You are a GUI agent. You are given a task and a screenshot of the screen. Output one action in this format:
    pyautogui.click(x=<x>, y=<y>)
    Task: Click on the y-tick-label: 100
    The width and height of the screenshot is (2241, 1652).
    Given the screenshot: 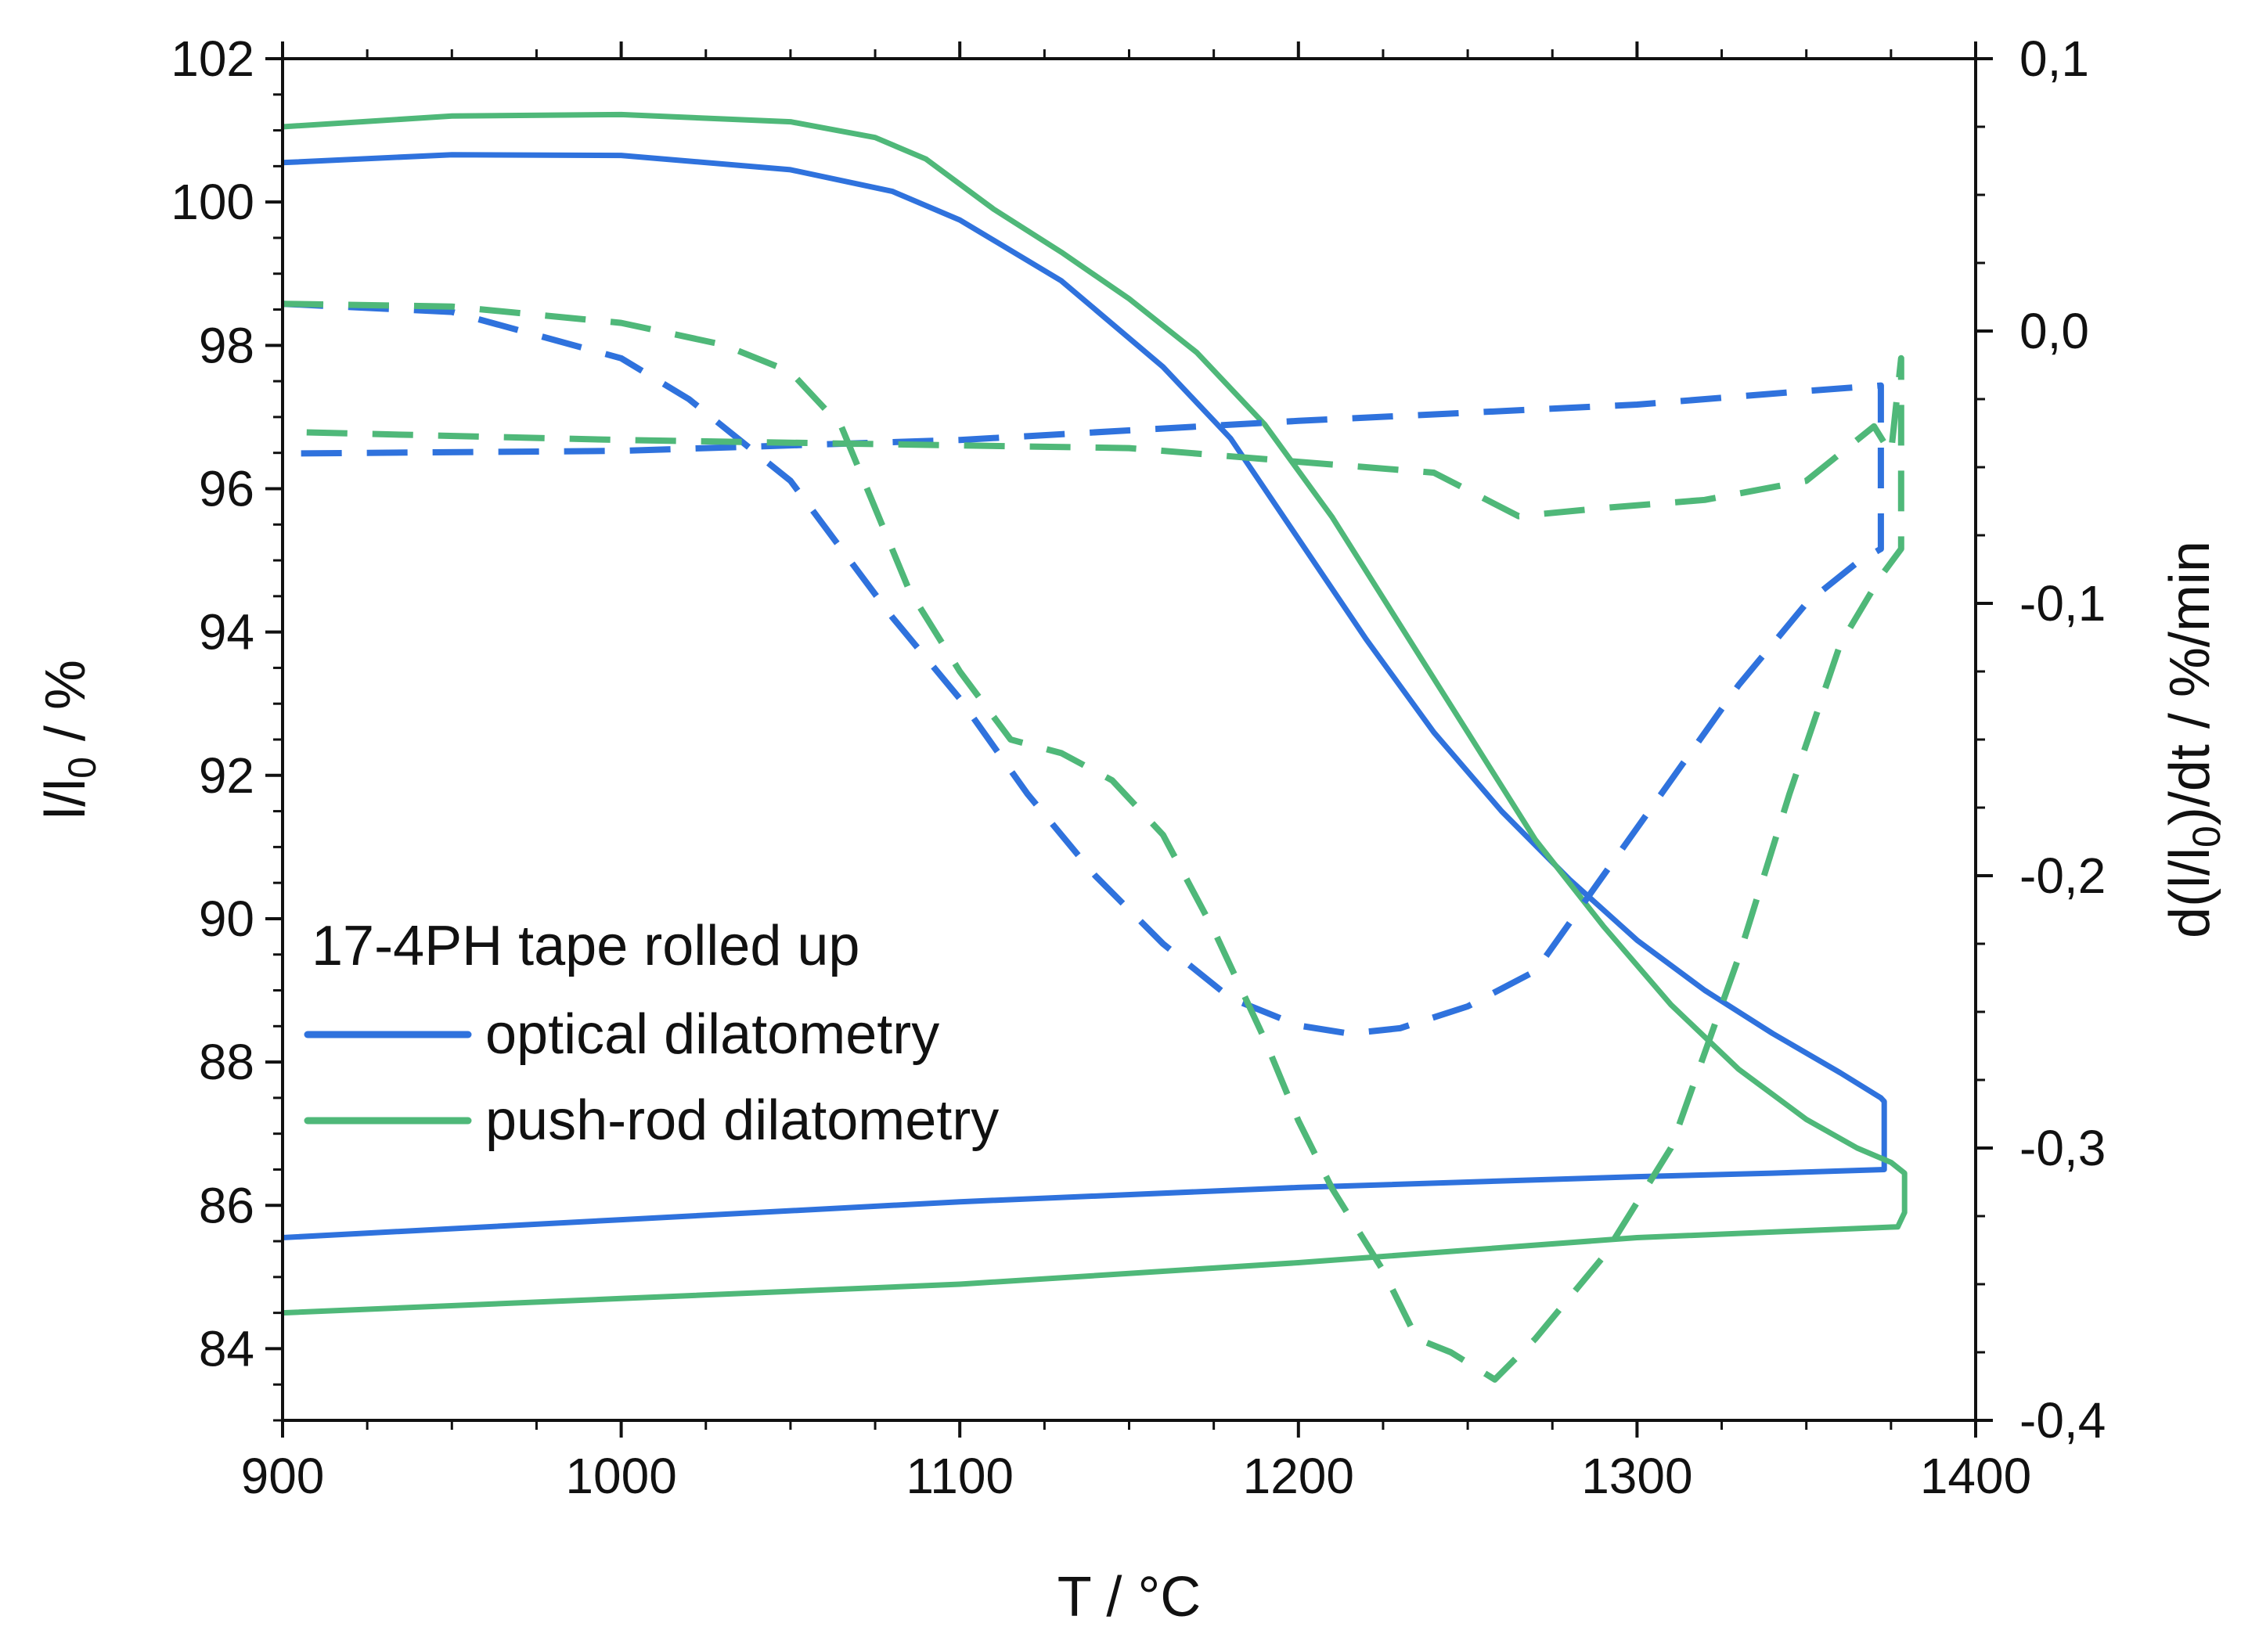 What is the action you would take?
    pyautogui.click(x=212, y=202)
    